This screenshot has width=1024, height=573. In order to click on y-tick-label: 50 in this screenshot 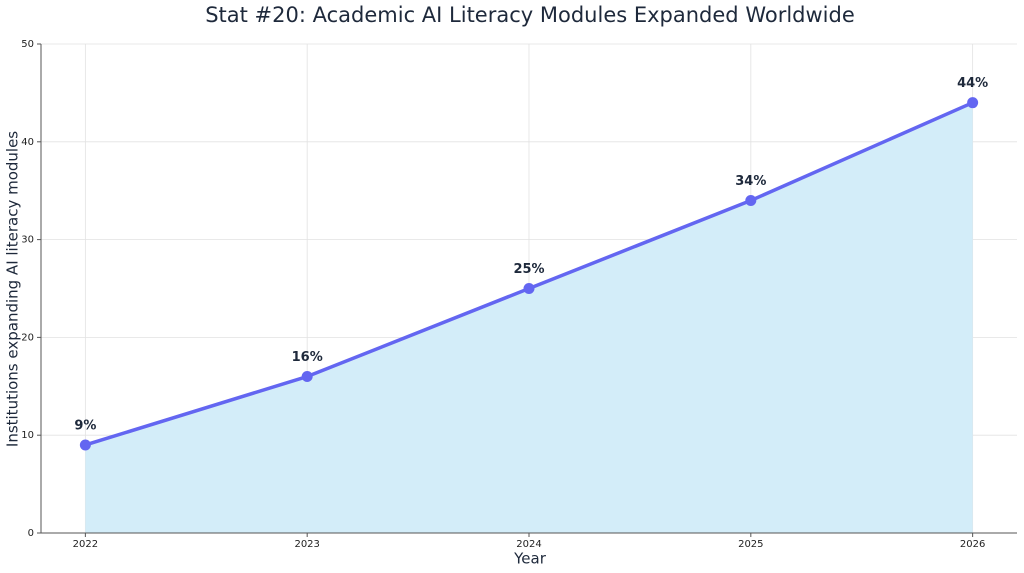, I will do `click(27, 44)`.